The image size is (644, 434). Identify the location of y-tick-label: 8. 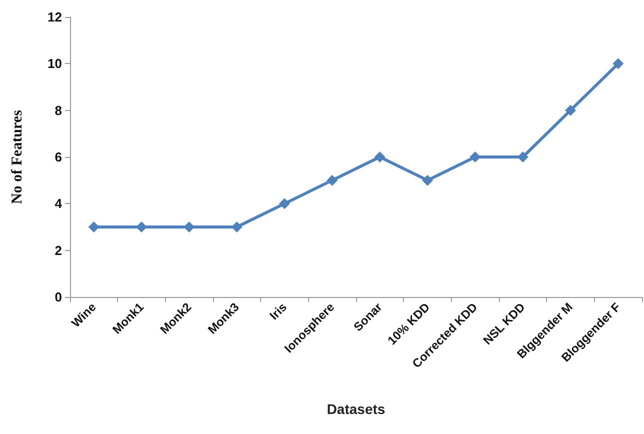
(58, 110).